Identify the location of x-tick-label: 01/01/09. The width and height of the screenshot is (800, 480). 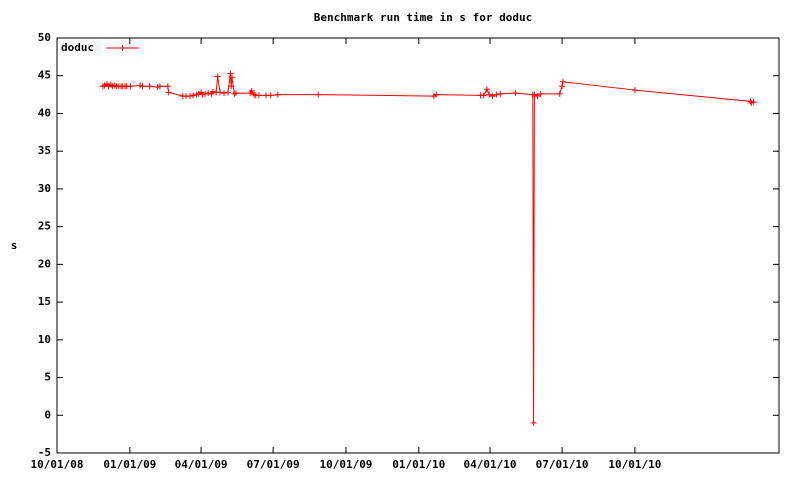
(129, 464).